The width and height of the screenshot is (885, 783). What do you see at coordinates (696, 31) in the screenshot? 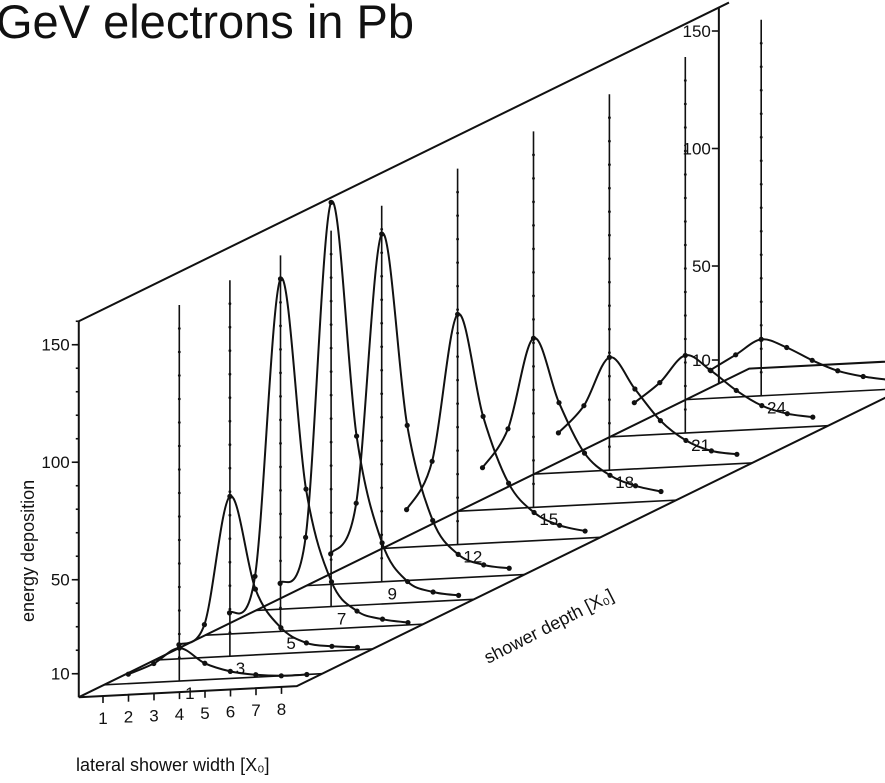
I see `y-tick-label-back: 150` at bounding box center [696, 31].